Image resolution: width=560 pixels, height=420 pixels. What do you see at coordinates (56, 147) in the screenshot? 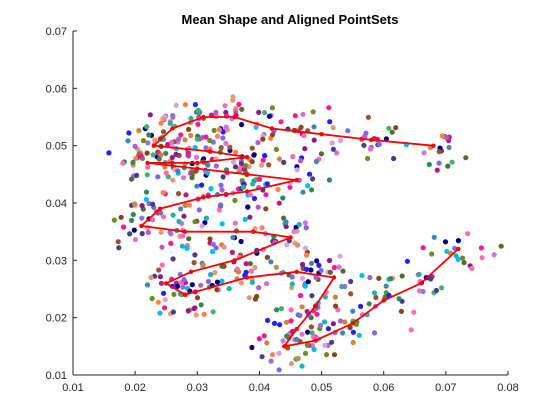
I see `y-tick-label: 0.05` at bounding box center [56, 147].